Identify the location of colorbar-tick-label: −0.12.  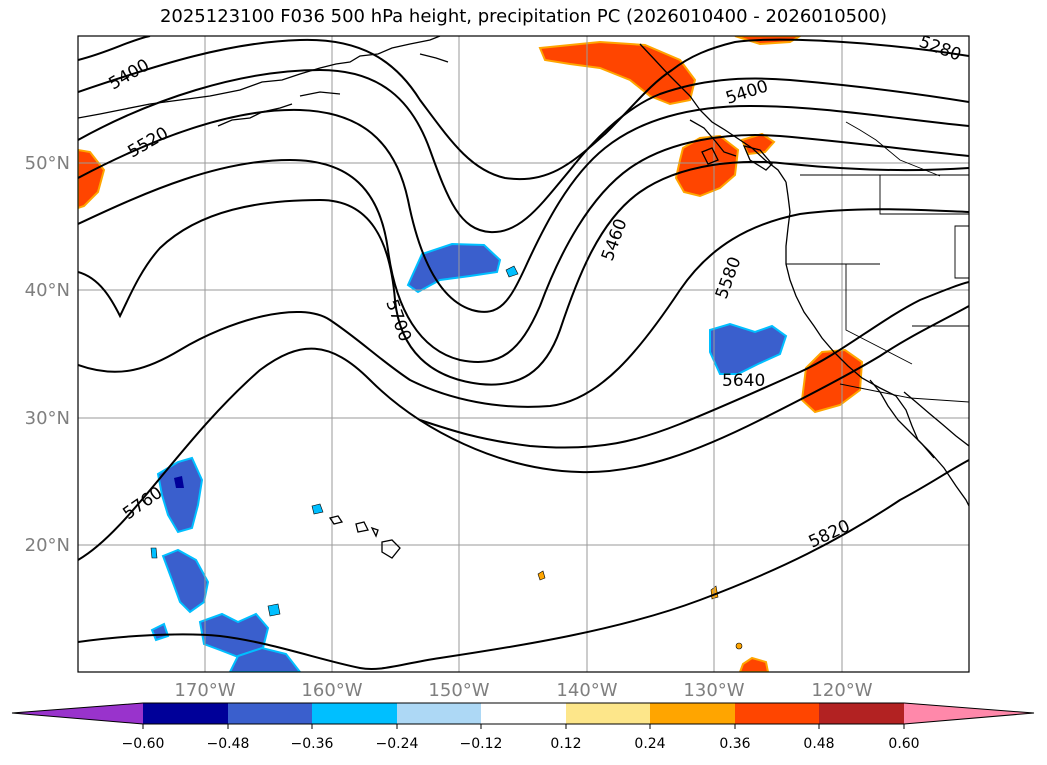
(481, 744).